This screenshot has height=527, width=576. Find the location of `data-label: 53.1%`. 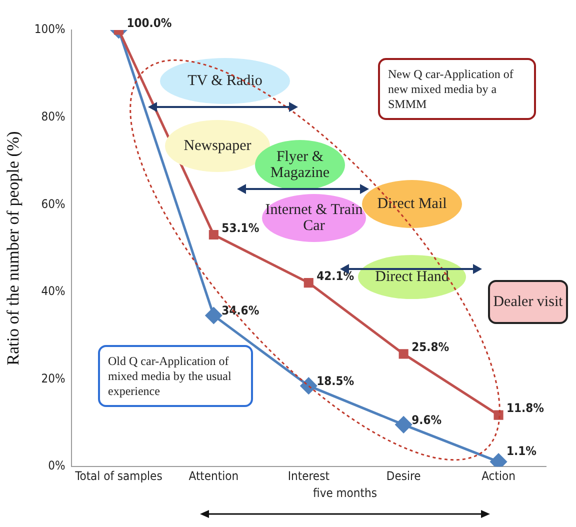

data-label: 53.1% is located at coordinates (241, 227).